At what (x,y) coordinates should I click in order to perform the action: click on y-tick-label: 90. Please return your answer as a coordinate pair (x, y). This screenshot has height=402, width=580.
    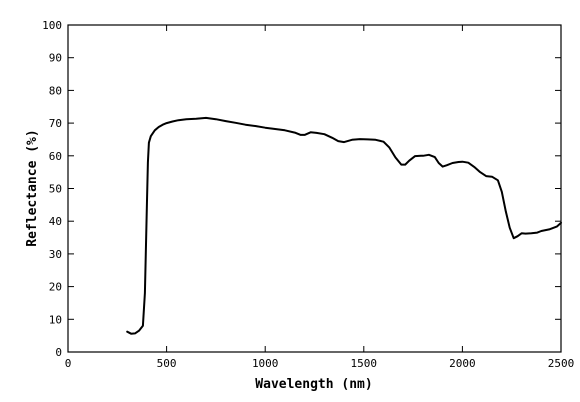
    Looking at the image, I should click on (55, 58).